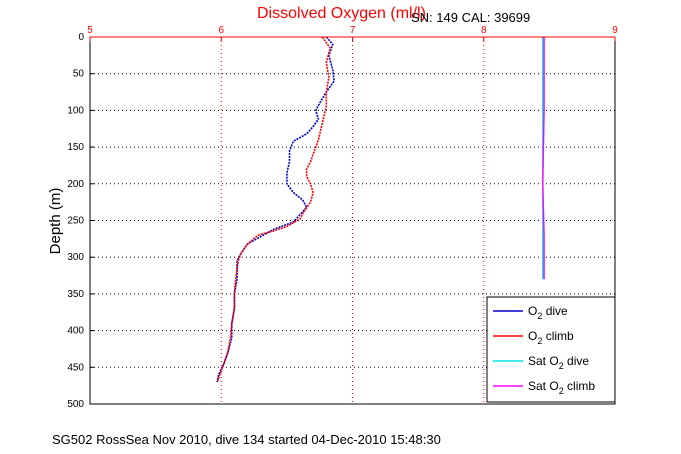  What do you see at coordinates (81, 37) in the screenshot?
I see `y-tick-label: 0` at bounding box center [81, 37].